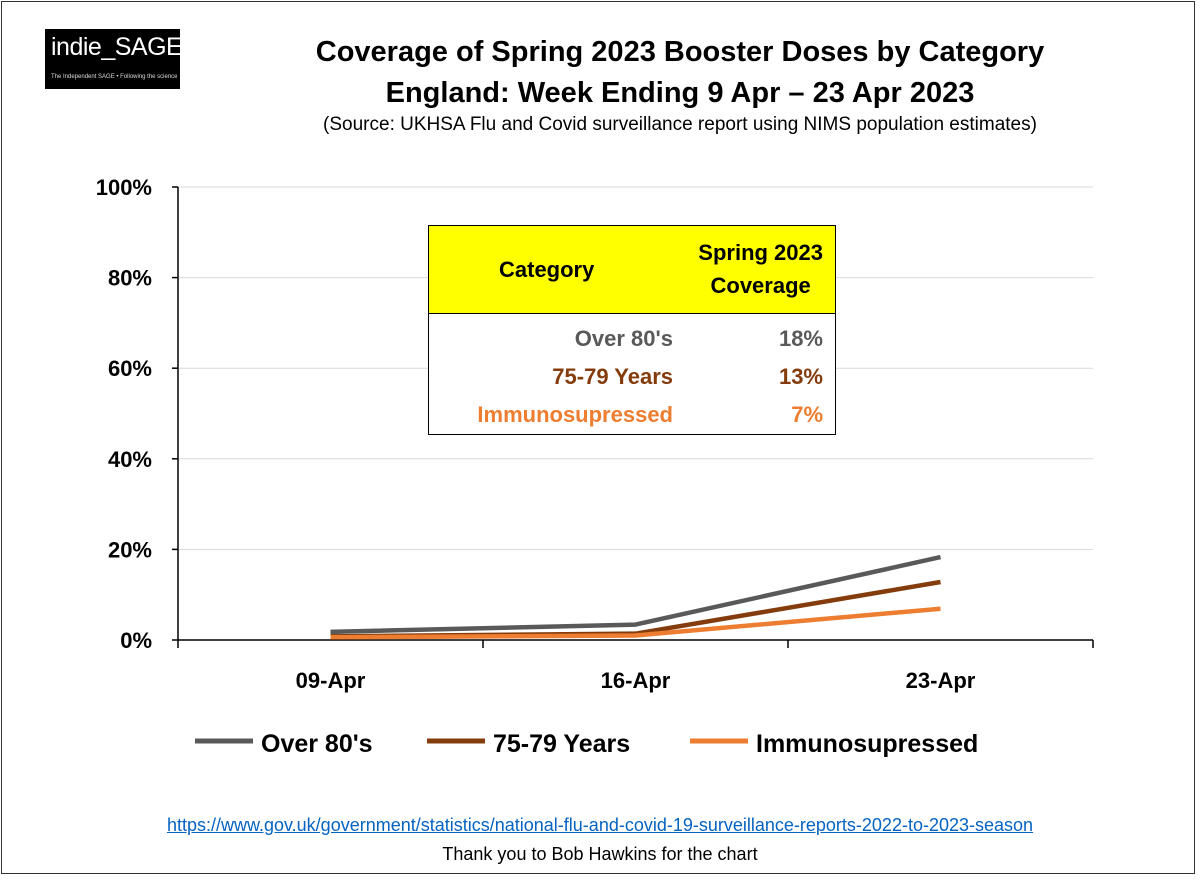  I want to click on table-header-coverage-line2: Coverage, so click(760, 285).